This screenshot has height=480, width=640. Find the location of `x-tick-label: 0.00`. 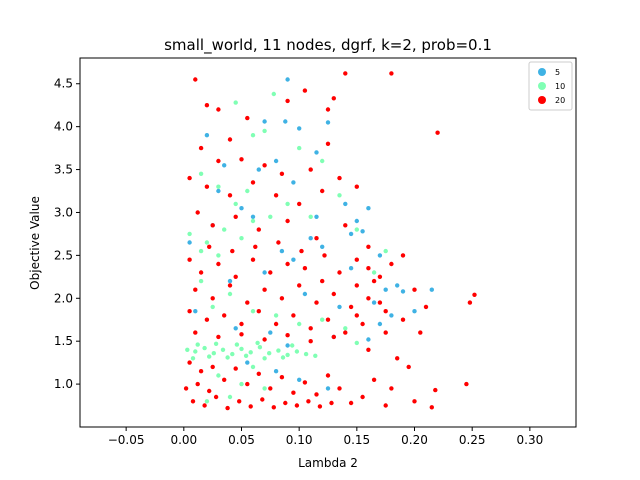

x-tick-label: 0.00 is located at coordinates (183, 440).